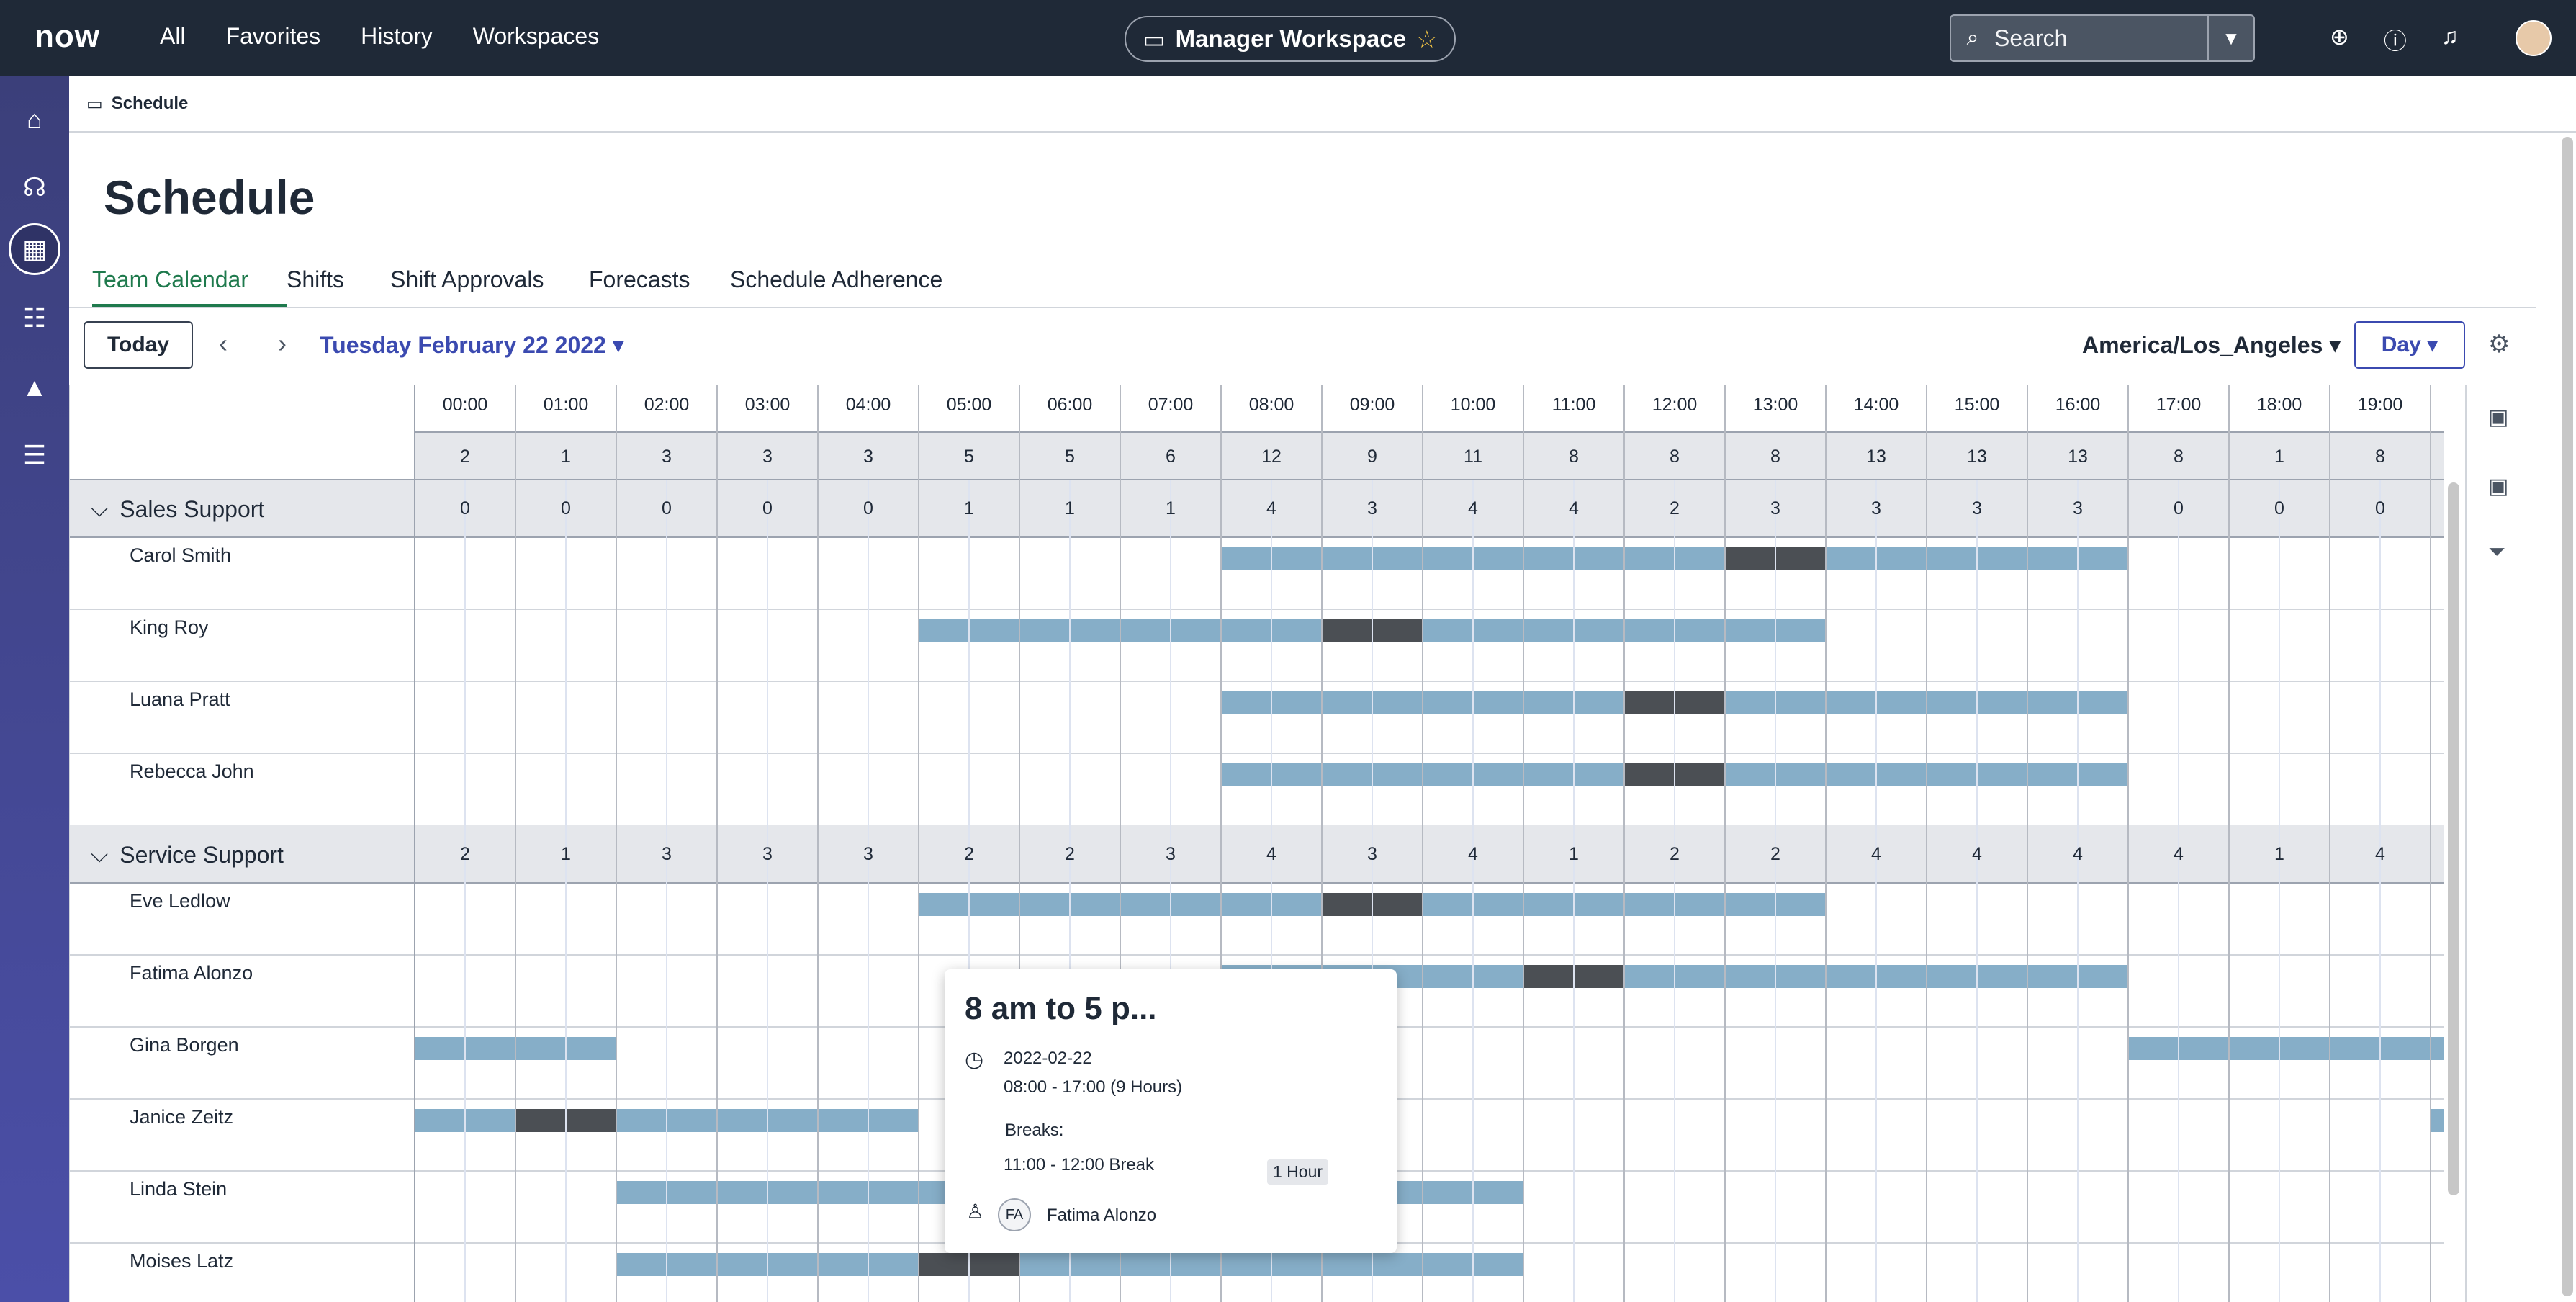 This screenshot has width=2576, height=1302. I want to click on employee-name: King Roy, so click(169, 627).